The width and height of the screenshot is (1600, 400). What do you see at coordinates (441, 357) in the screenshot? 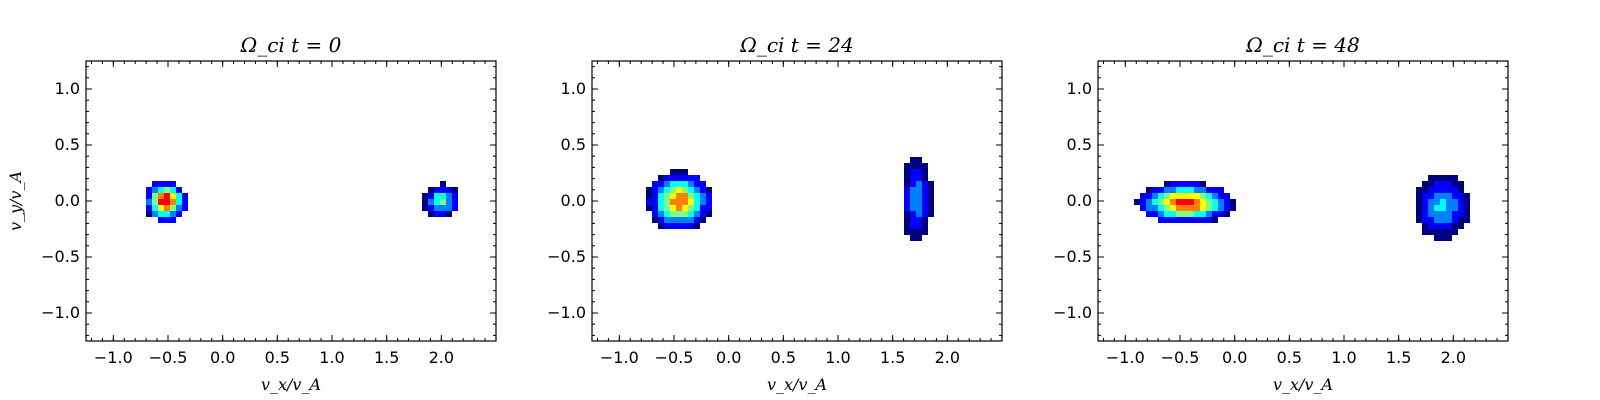
I see `x-tick-label: 2.0` at bounding box center [441, 357].